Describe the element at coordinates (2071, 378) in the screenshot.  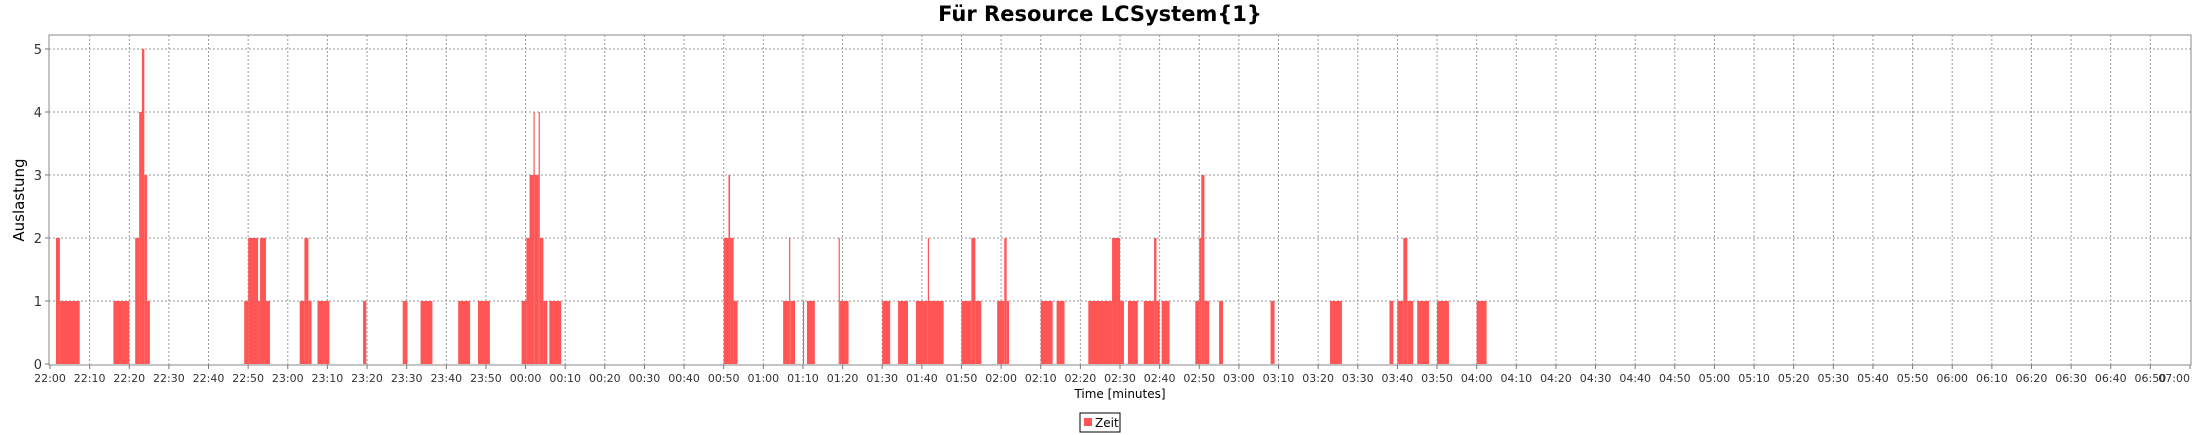
I see `x-tick-label: 06:30` at that location.